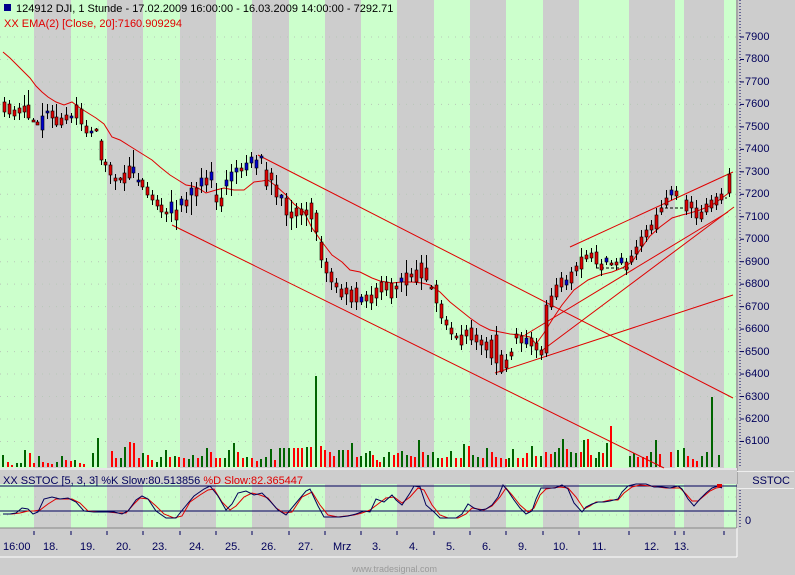 This screenshot has height=575, width=795. What do you see at coordinates (765, 480) in the screenshot?
I see `sstoc-panel-label: SSTOC` at bounding box center [765, 480].